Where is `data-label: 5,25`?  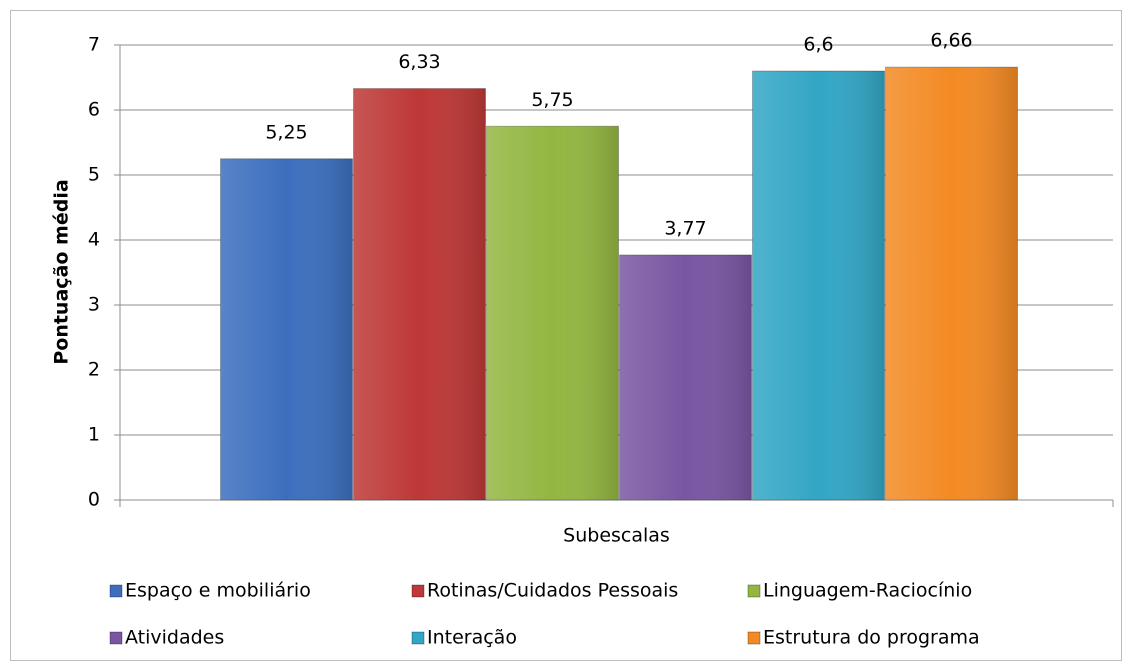 data-label: 5,25 is located at coordinates (286, 132).